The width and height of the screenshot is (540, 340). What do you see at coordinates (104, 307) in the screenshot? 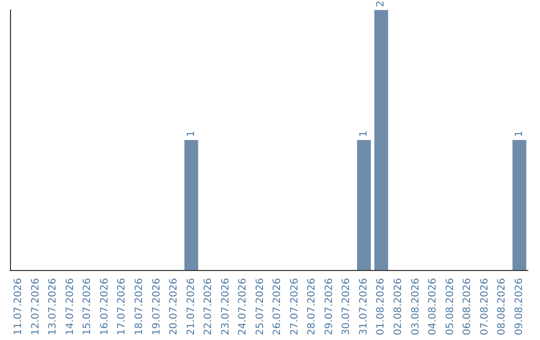
I see `x-tick-label: 16.07.2026` at bounding box center [104, 307].